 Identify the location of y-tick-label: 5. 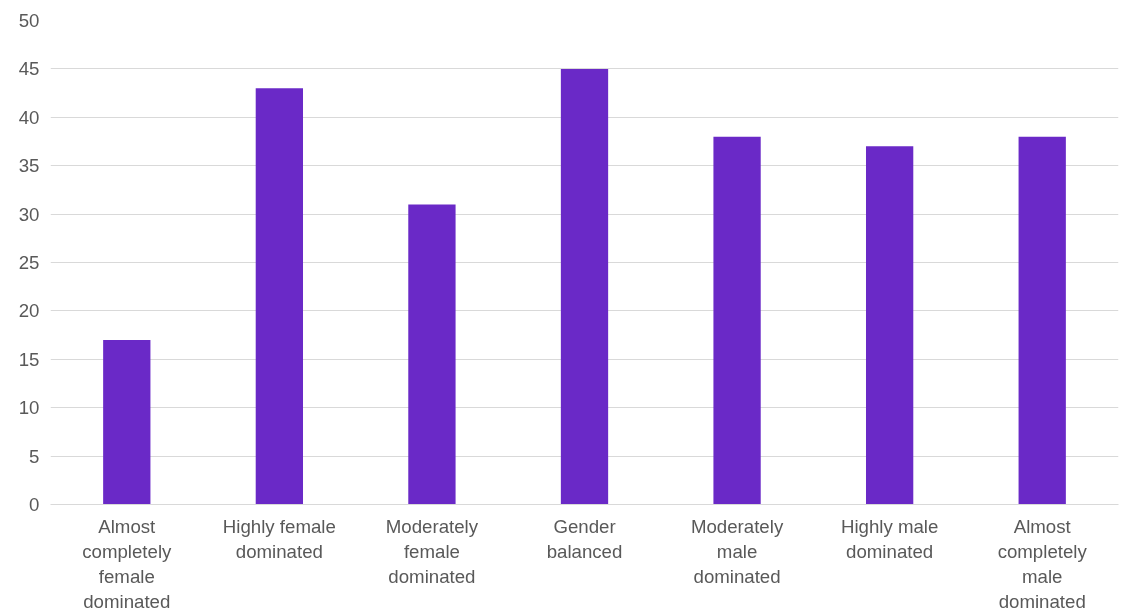
(34, 456).